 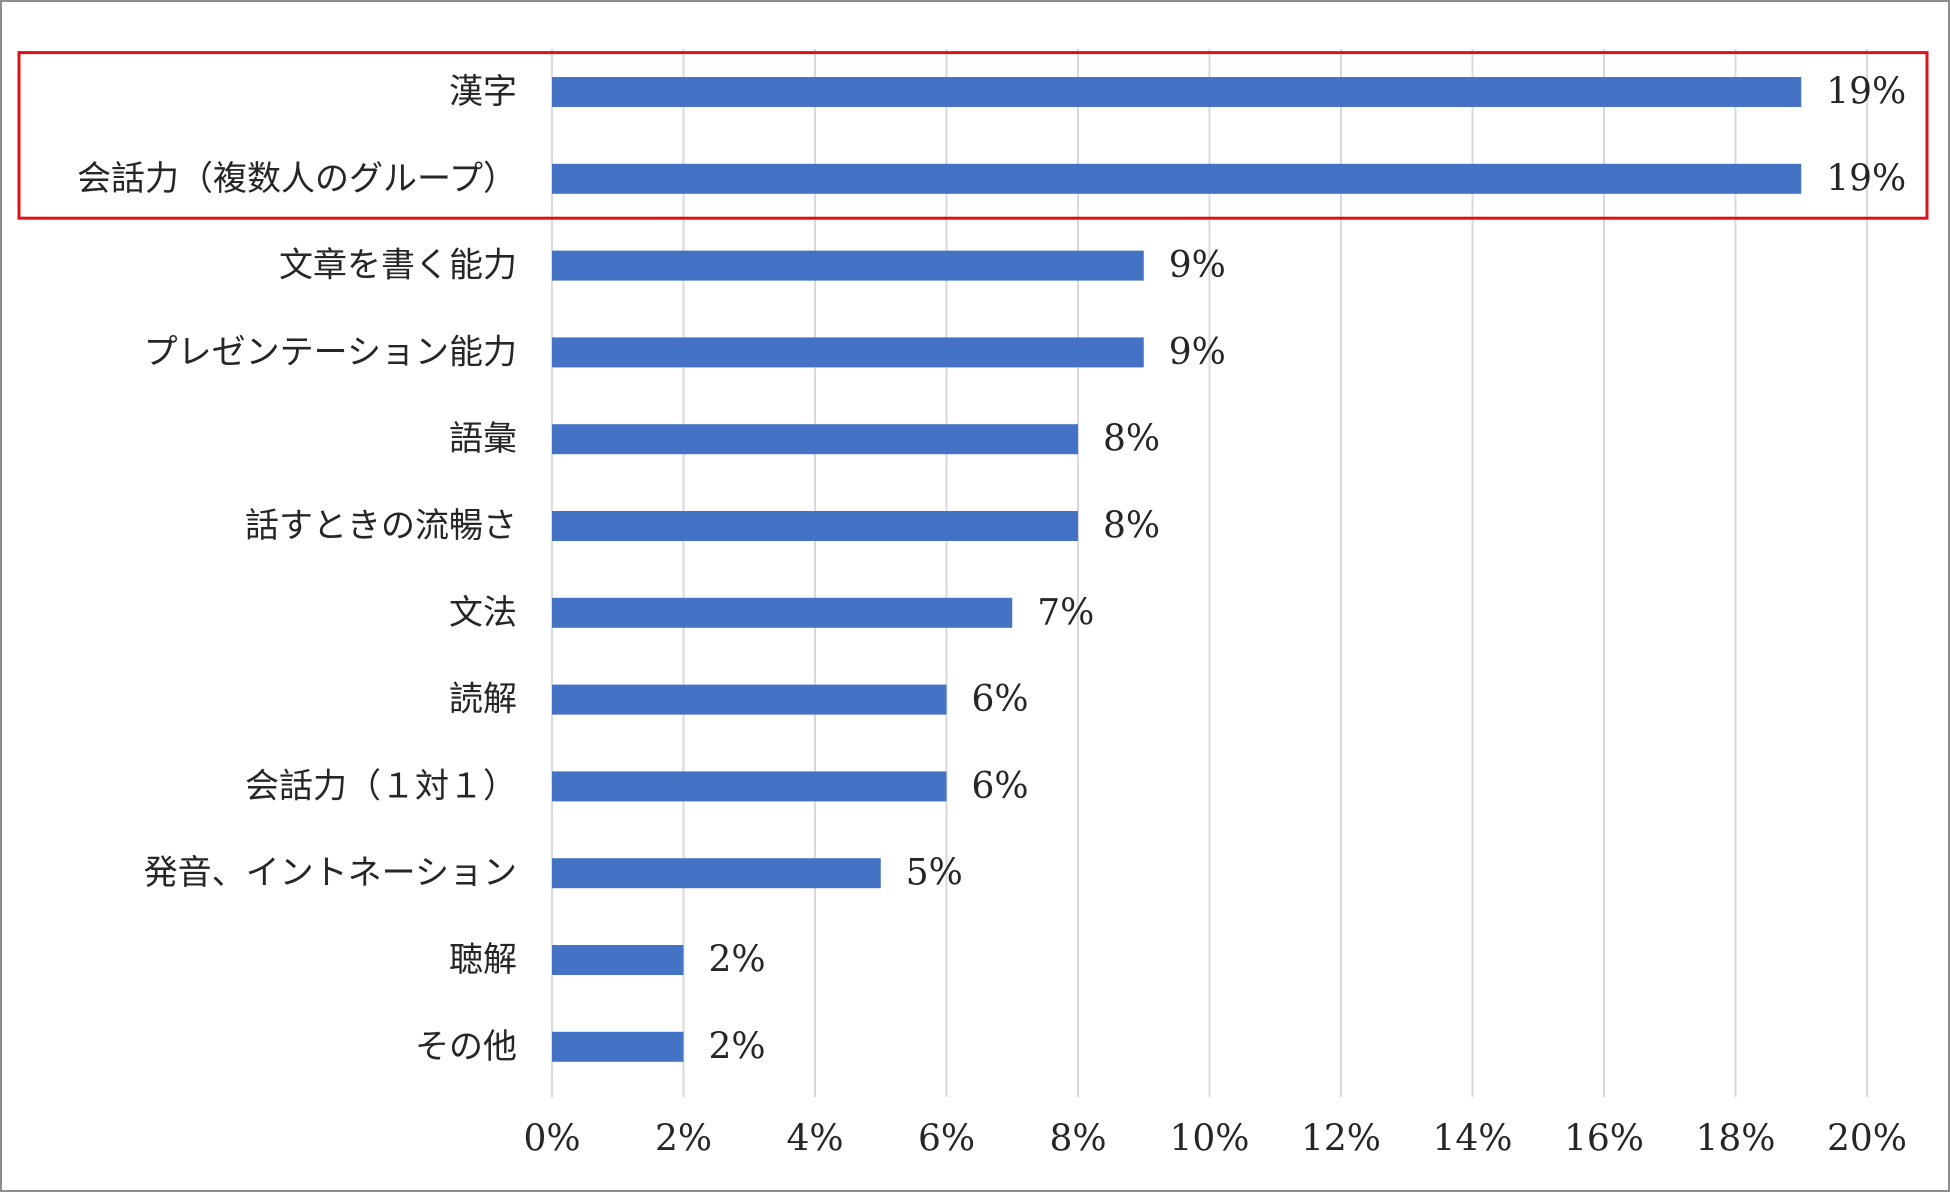 I want to click on data-label: 5%, so click(x=934, y=873).